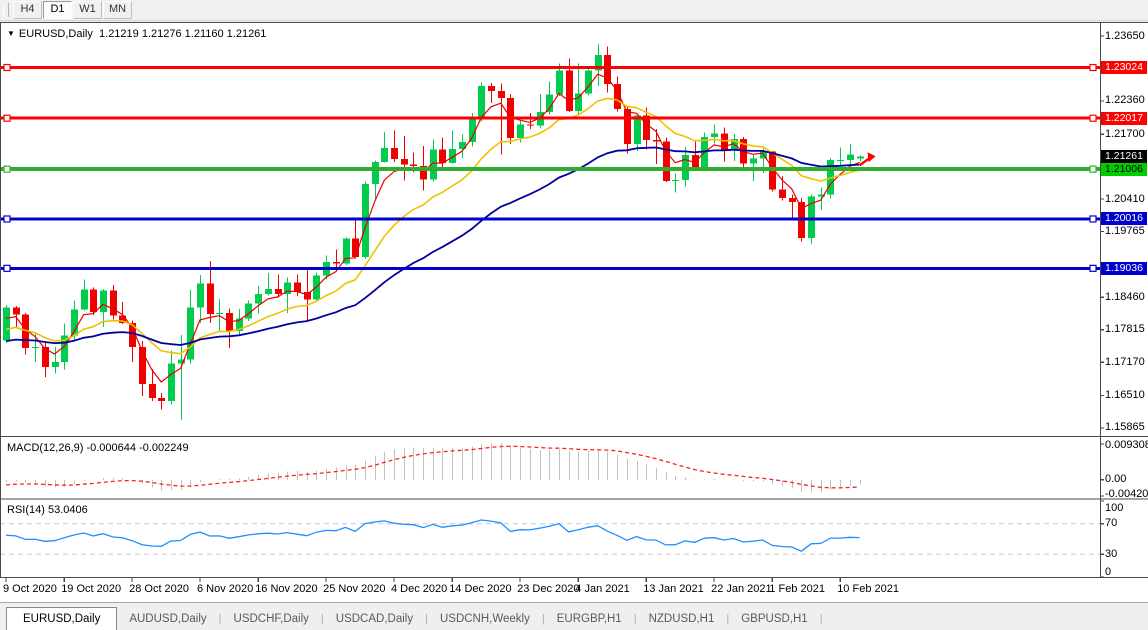  What do you see at coordinates (774, 619) in the screenshot?
I see `symbol-tab-gbpusd: GBPUSD,H1` at bounding box center [774, 619].